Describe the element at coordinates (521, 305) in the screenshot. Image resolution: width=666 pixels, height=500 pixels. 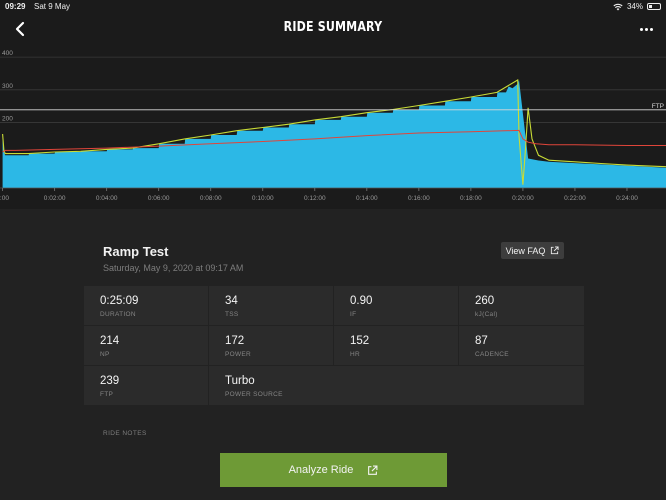
I see `metric-kj: 260 kJ(Cal)` at that location.